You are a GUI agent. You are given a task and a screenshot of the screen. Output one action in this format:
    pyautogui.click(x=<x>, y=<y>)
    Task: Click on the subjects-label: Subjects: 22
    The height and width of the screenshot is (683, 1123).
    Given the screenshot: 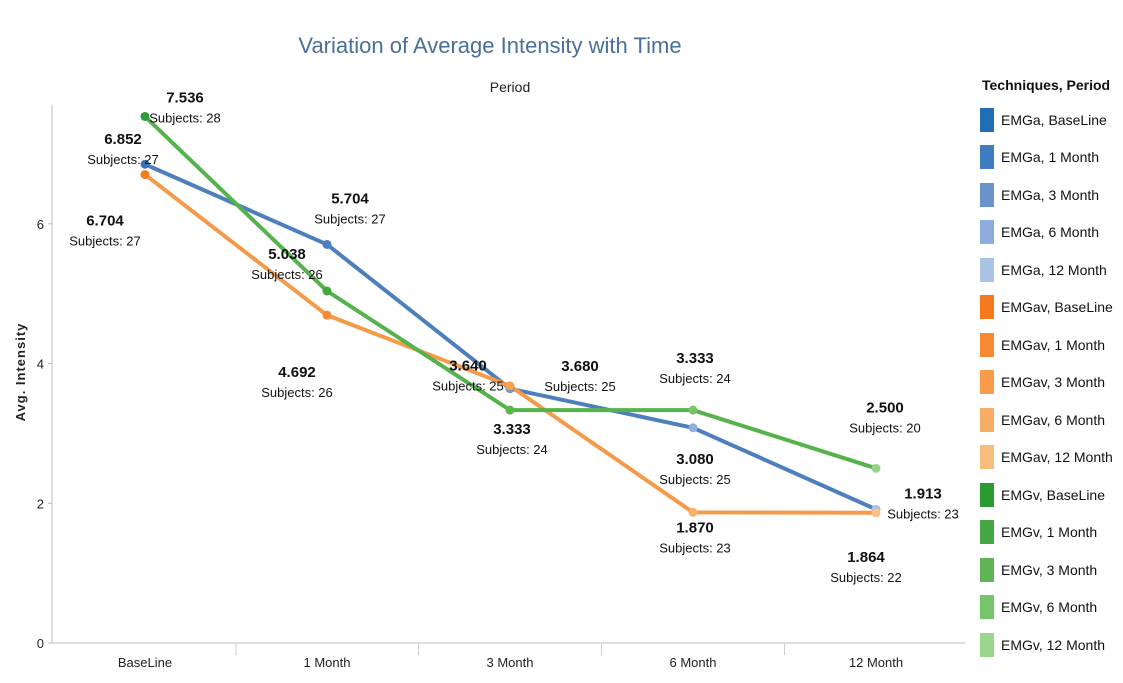 What is the action you would take?
    pyautogui.click(x=866, y=577)
    